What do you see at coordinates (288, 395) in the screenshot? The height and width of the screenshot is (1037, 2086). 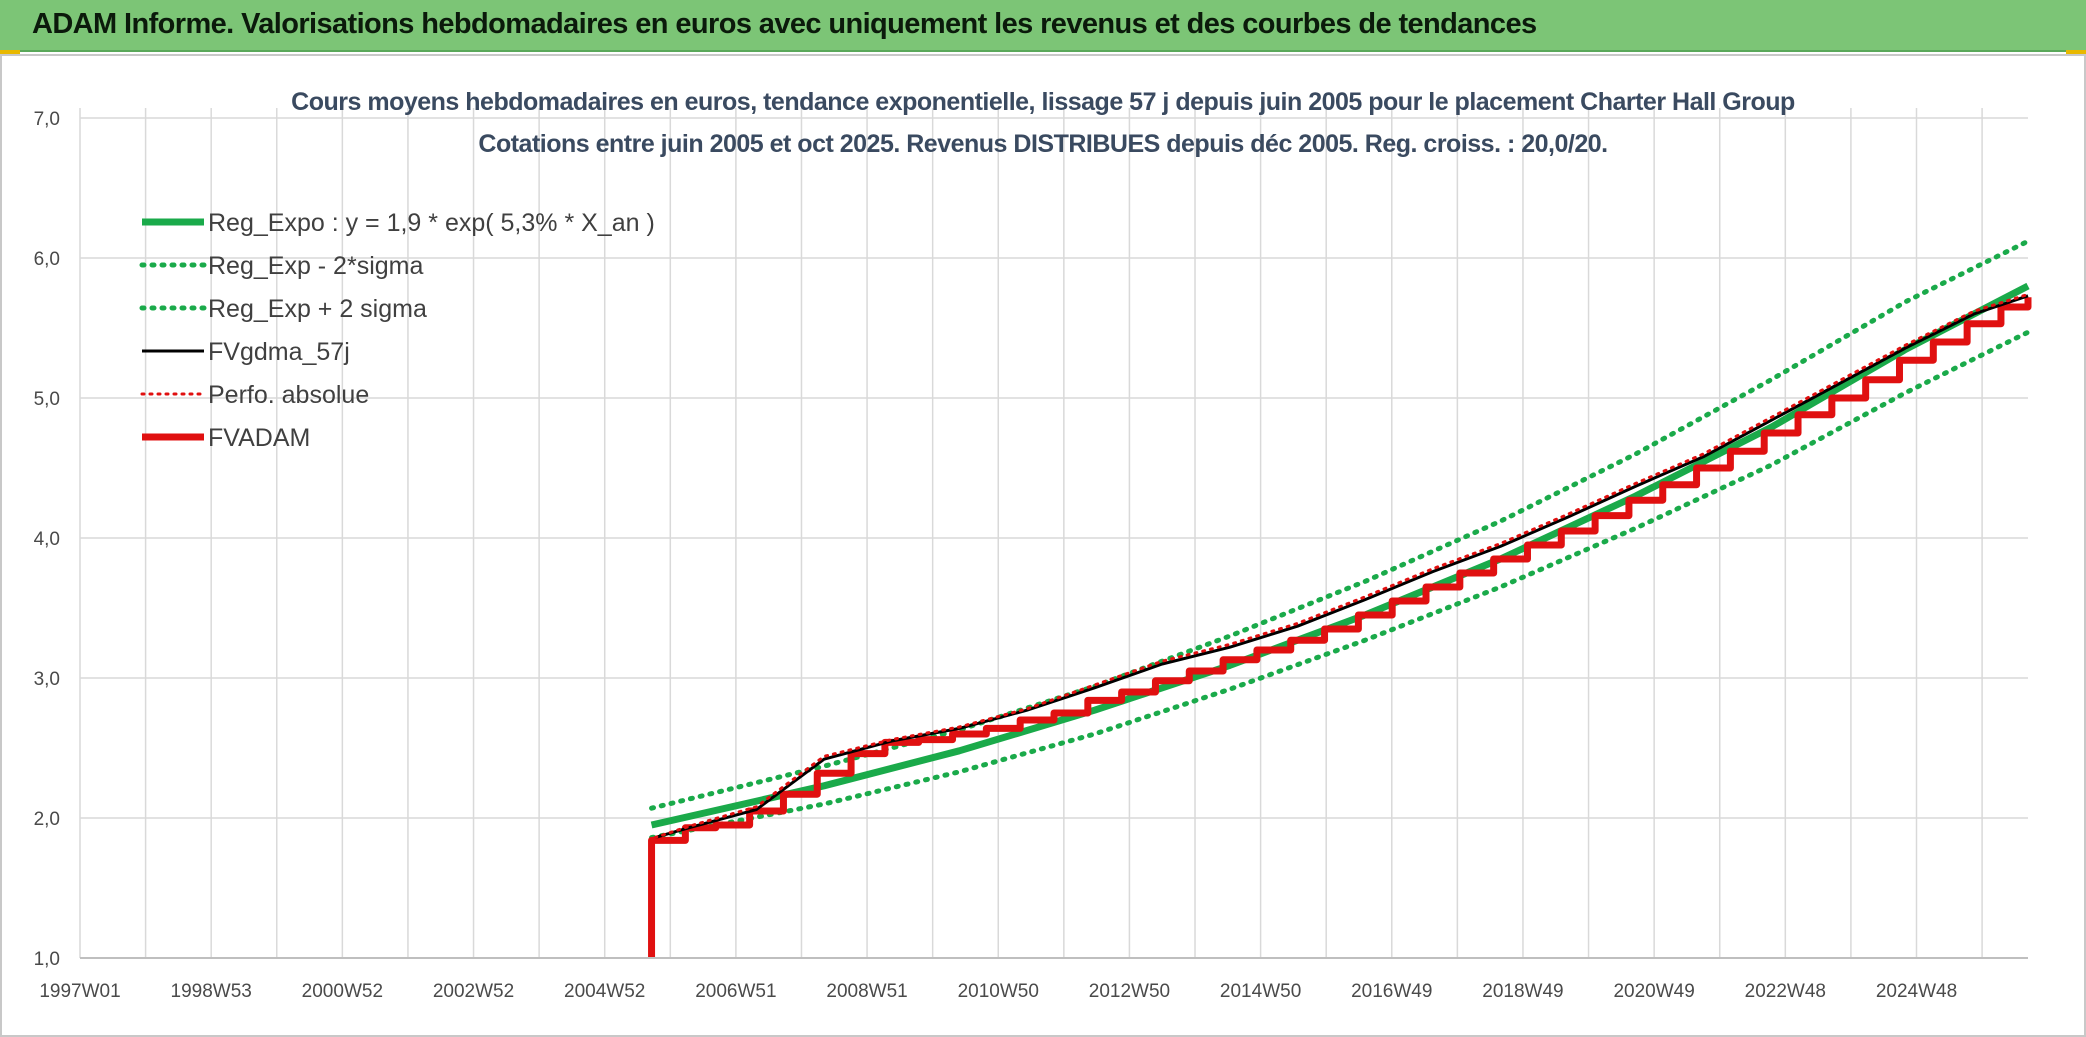 I see `legend-label: Perfo. absolue` at bounding box center [288, 395].